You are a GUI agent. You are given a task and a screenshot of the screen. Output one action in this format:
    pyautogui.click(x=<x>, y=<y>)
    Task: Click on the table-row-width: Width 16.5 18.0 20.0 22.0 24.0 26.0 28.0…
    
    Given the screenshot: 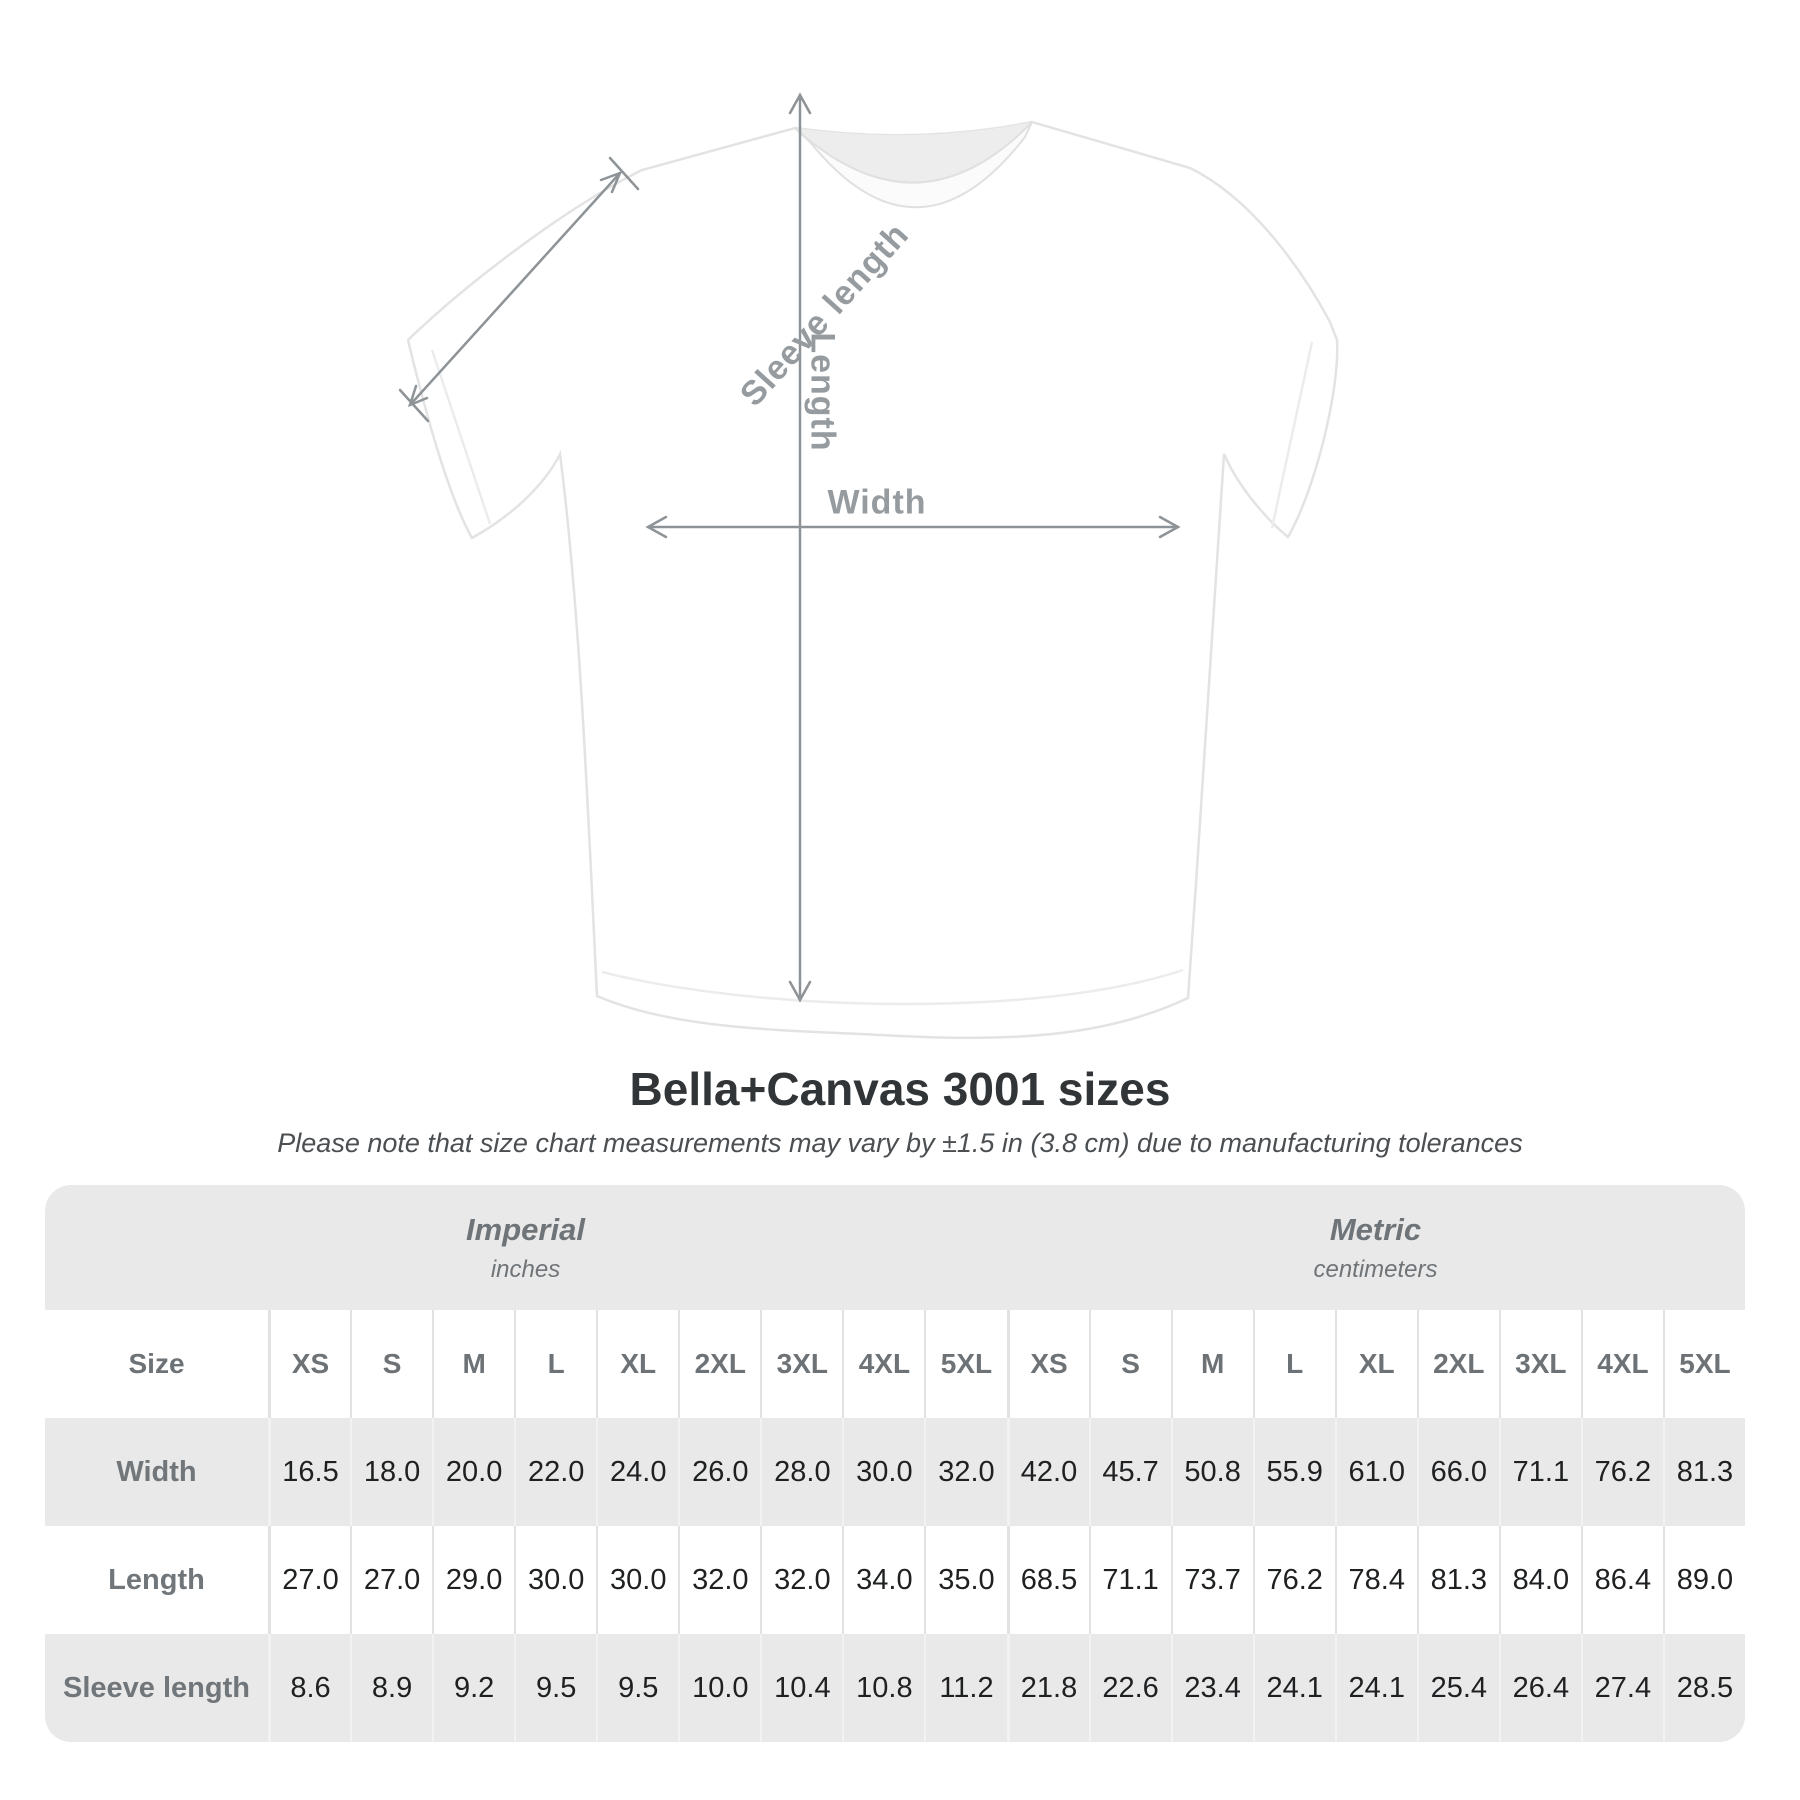 What is the action you would take?
    pyautogui.click(x=895, y=1472)
    